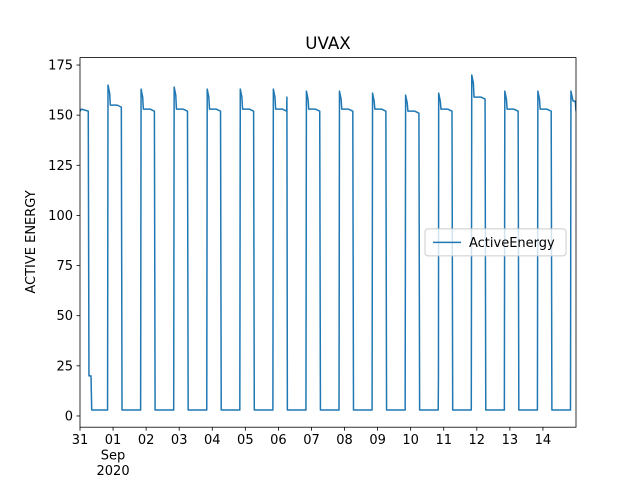 The height and width of the screenshot is (480, 640). I want to click on y-tick-label: 150, so click(60, 116).